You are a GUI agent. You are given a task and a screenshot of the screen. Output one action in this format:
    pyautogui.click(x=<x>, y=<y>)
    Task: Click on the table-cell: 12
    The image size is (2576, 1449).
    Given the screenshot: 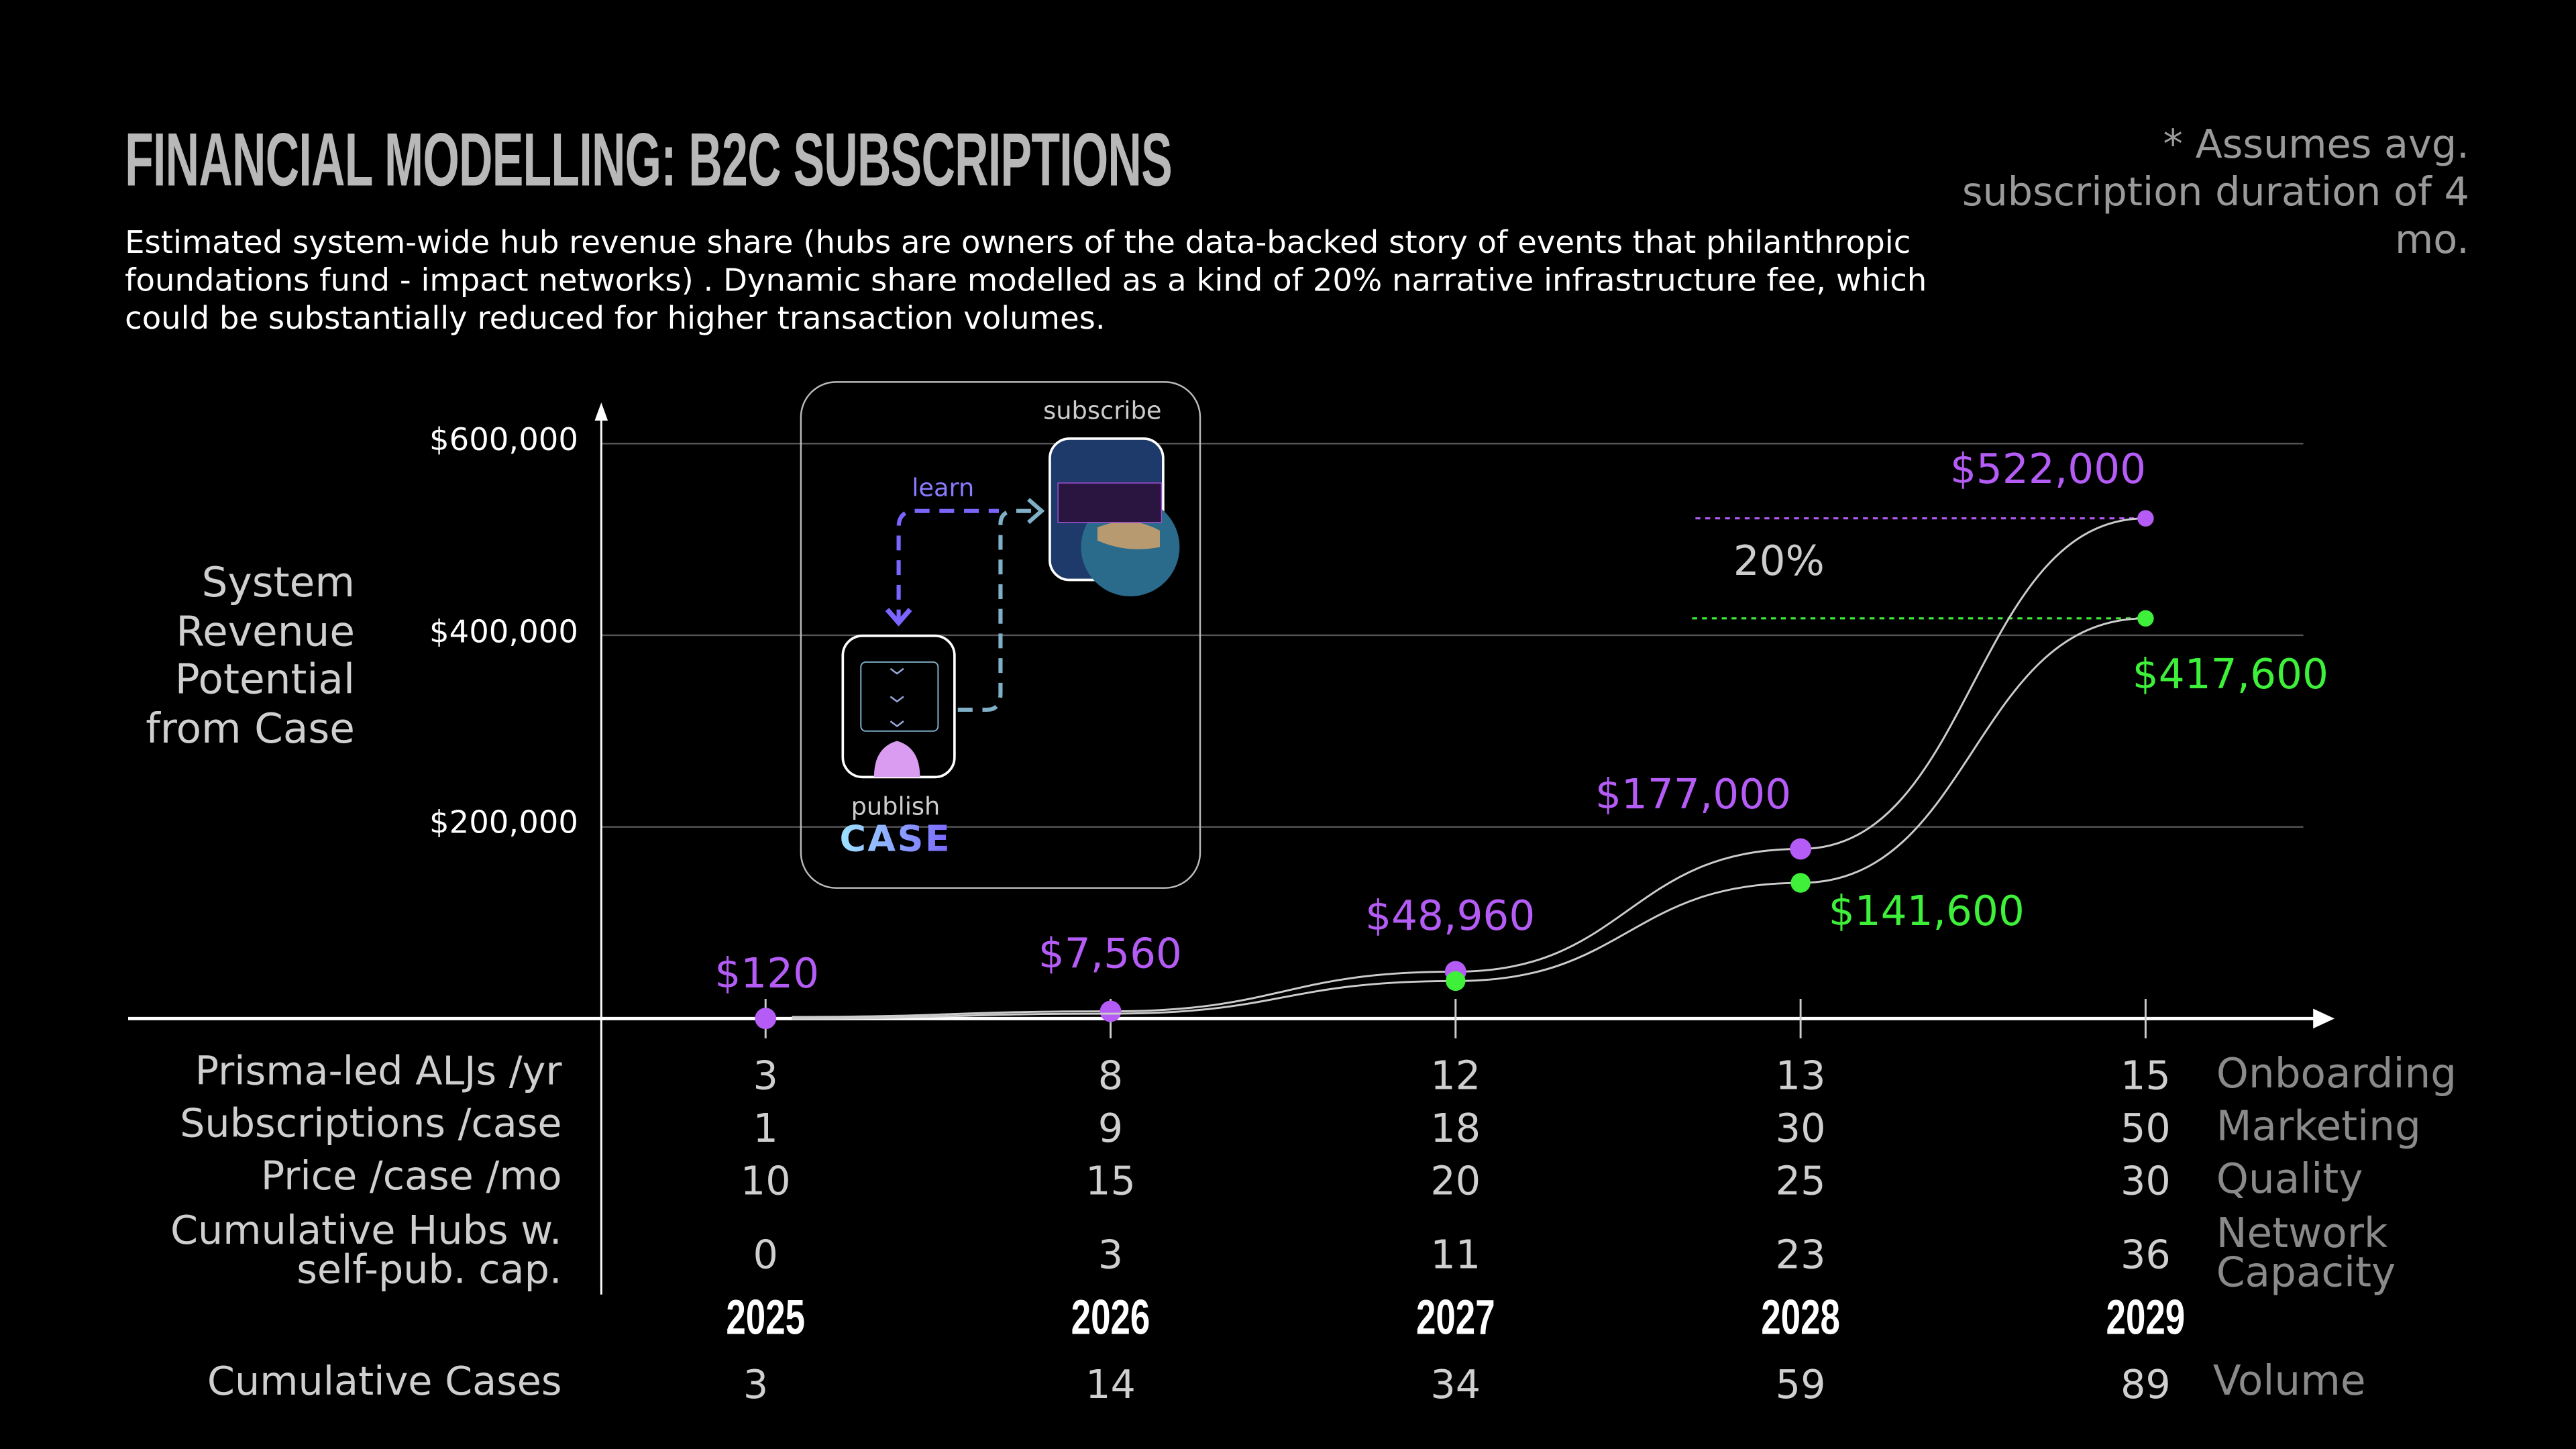 What is the action you would take?
    pyautogui.click(x=1455, y=1076)
    